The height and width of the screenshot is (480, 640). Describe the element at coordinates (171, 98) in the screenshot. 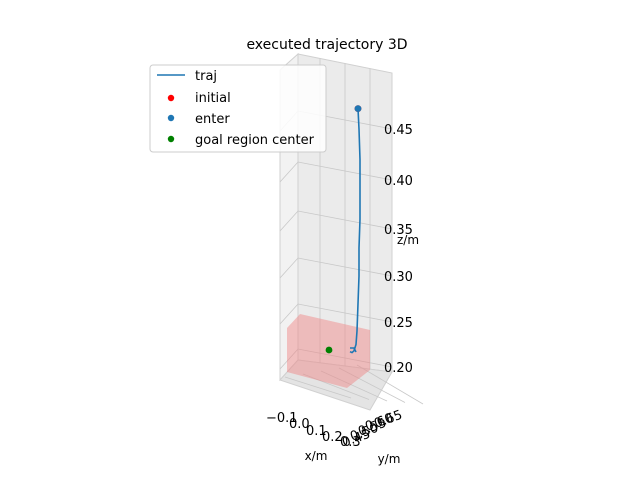

I see `legend-initial-swatch` at that location.